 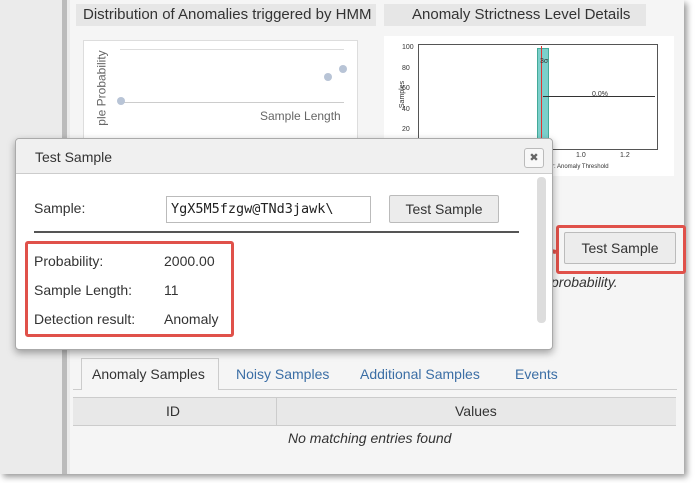 I want to click on left-chart: ple Probability Sample Length, so click(x=220, y=91).